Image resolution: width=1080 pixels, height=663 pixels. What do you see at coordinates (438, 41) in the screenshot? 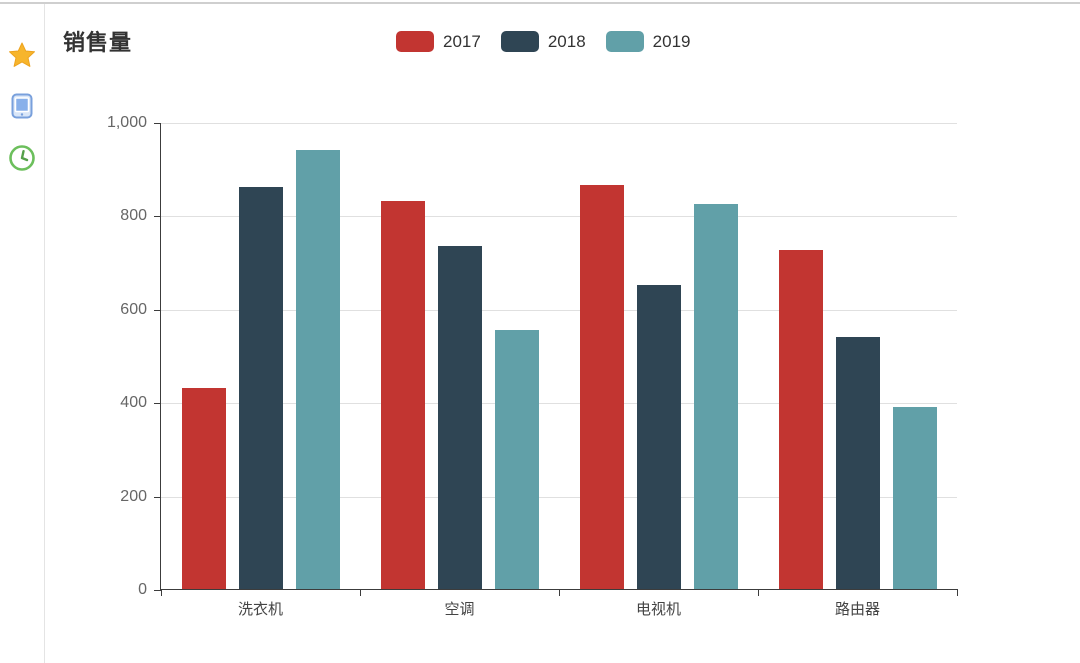
I see `legend-item-2017: 2017` at bounding box center [438, 41].